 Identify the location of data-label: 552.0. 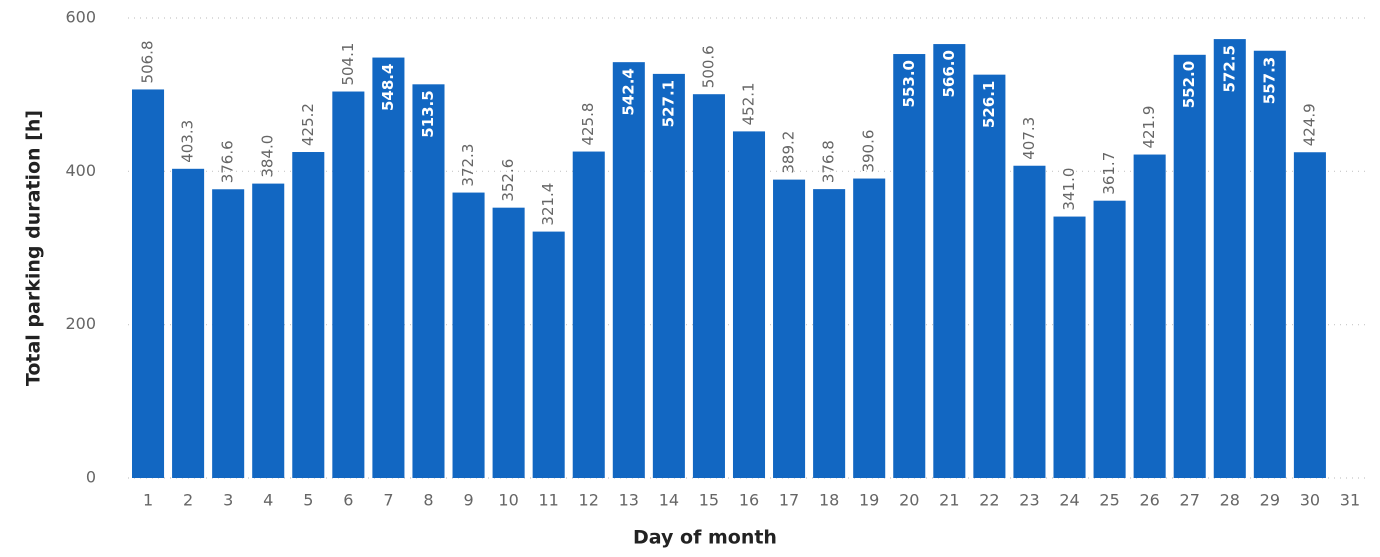
(1189, 84).